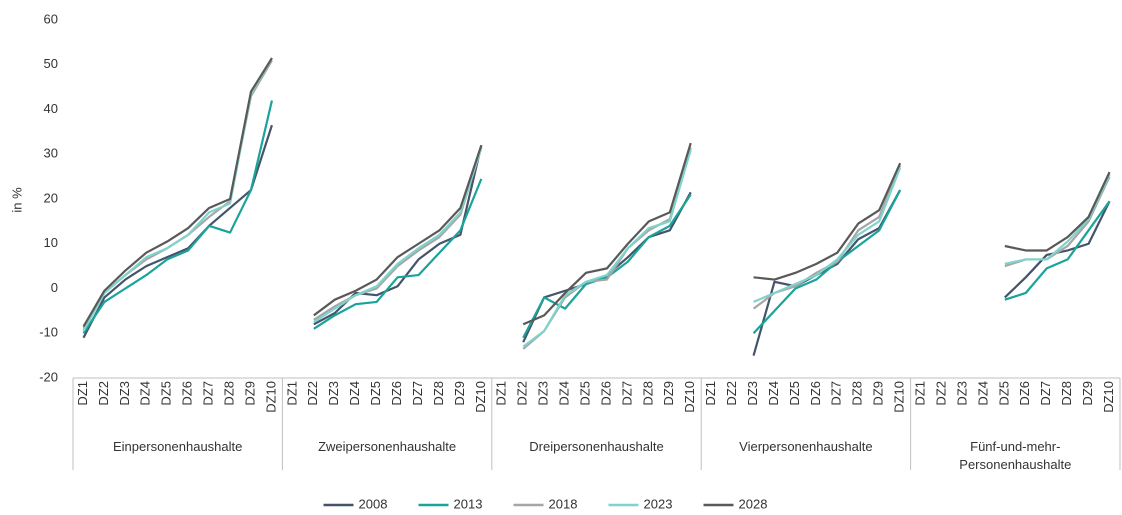 This screenshot has height=515, width=1122. What do you see at coordinates (468, 503) in the screenshot?
I see `legend-label: 2013` at bounding box center [468, 503].